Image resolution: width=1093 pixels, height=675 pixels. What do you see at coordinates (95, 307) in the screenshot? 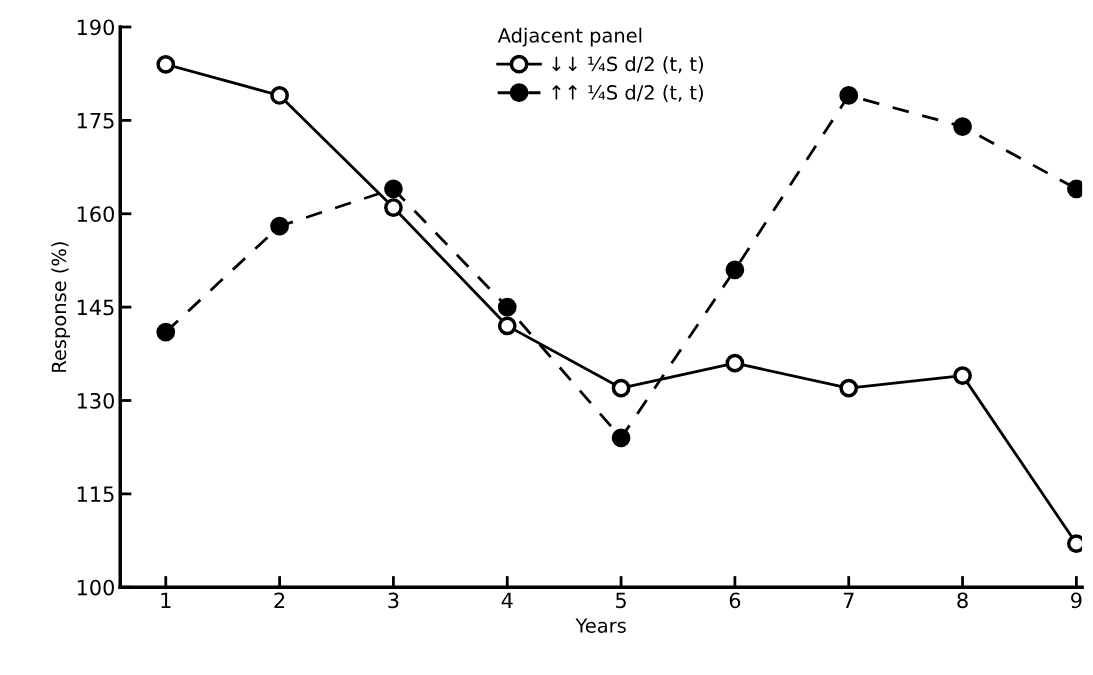
I see `y-tick-label: 145` at bounding box center [95, 307].